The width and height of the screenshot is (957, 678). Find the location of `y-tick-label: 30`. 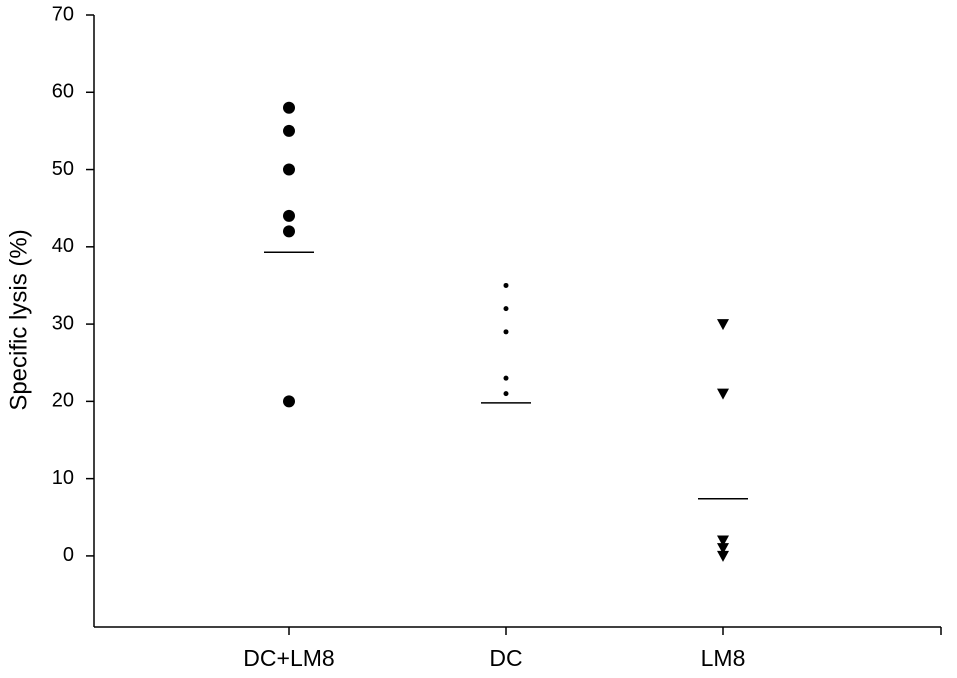

y-tick-label: 30 is located at coordinates (63, 323).